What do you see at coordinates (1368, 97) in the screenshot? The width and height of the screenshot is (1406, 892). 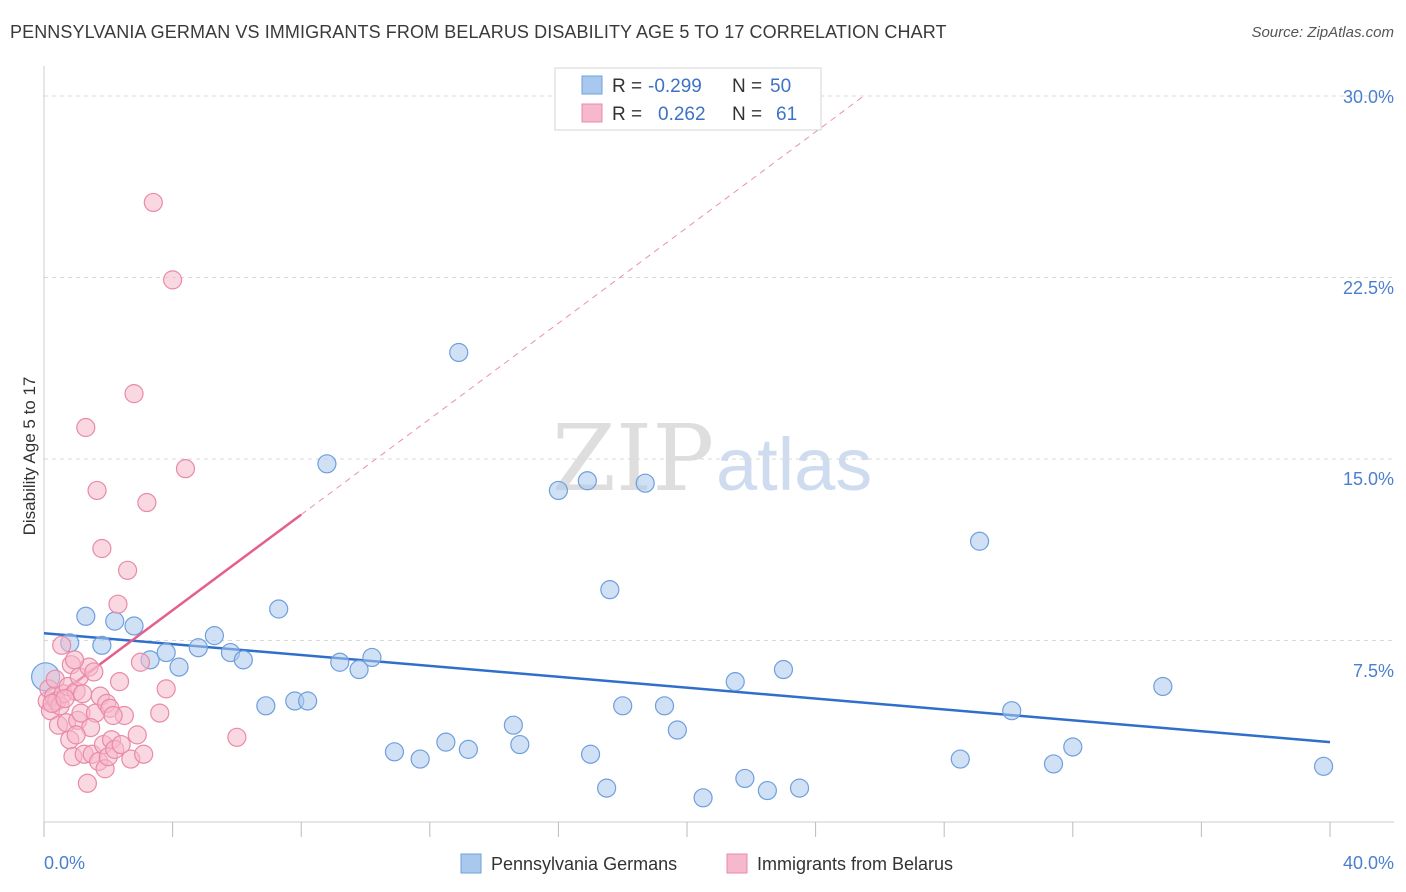 I see `y-tick-label-30: 30.0%` at bounding box center [1368, 97].